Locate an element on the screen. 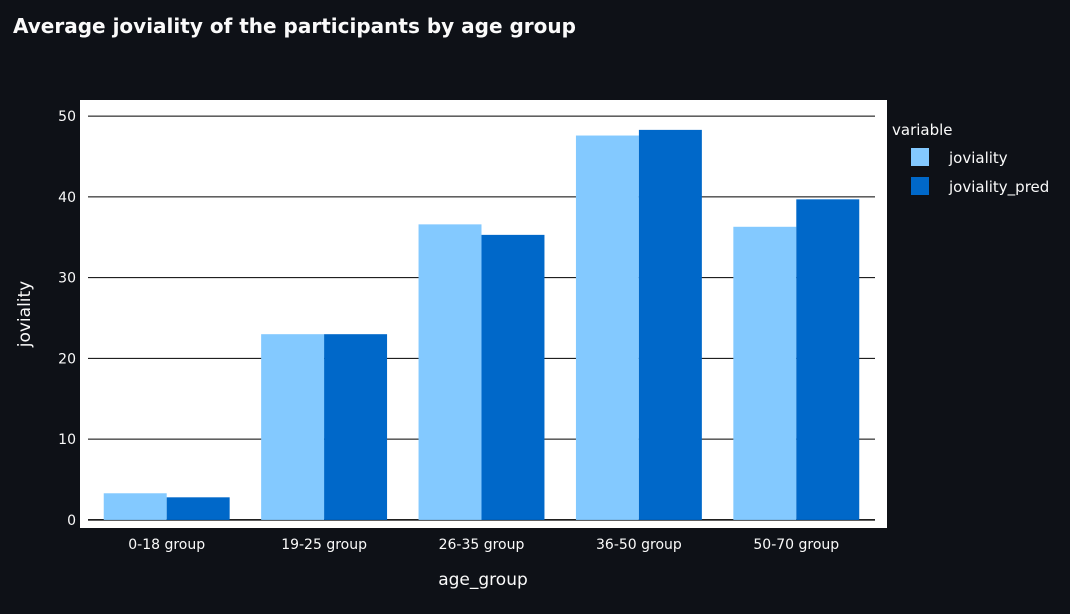 The image size is (1070, 614). x-tick-label: 26-35 group is located at coordinates (482, 545).